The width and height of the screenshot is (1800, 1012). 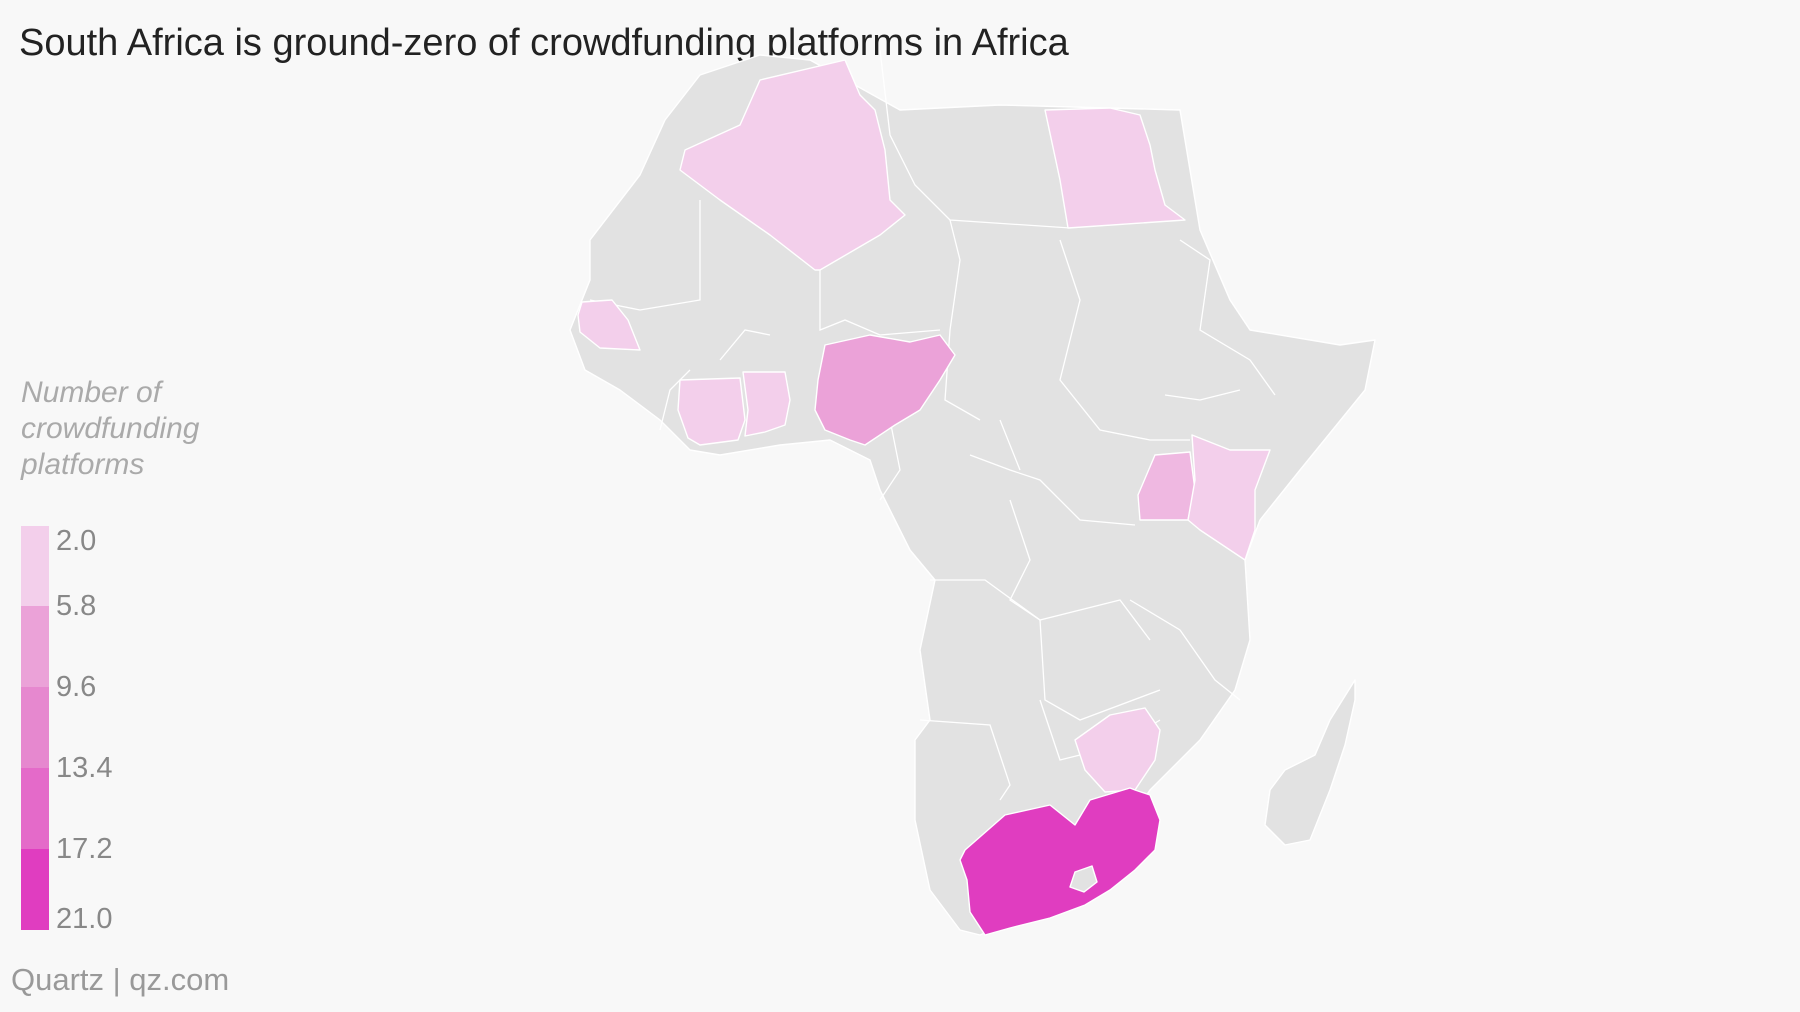 What do you see at coordinates (792, 165) in the screenshot?
I see `country-algeria` at bounding box center [792, 165].